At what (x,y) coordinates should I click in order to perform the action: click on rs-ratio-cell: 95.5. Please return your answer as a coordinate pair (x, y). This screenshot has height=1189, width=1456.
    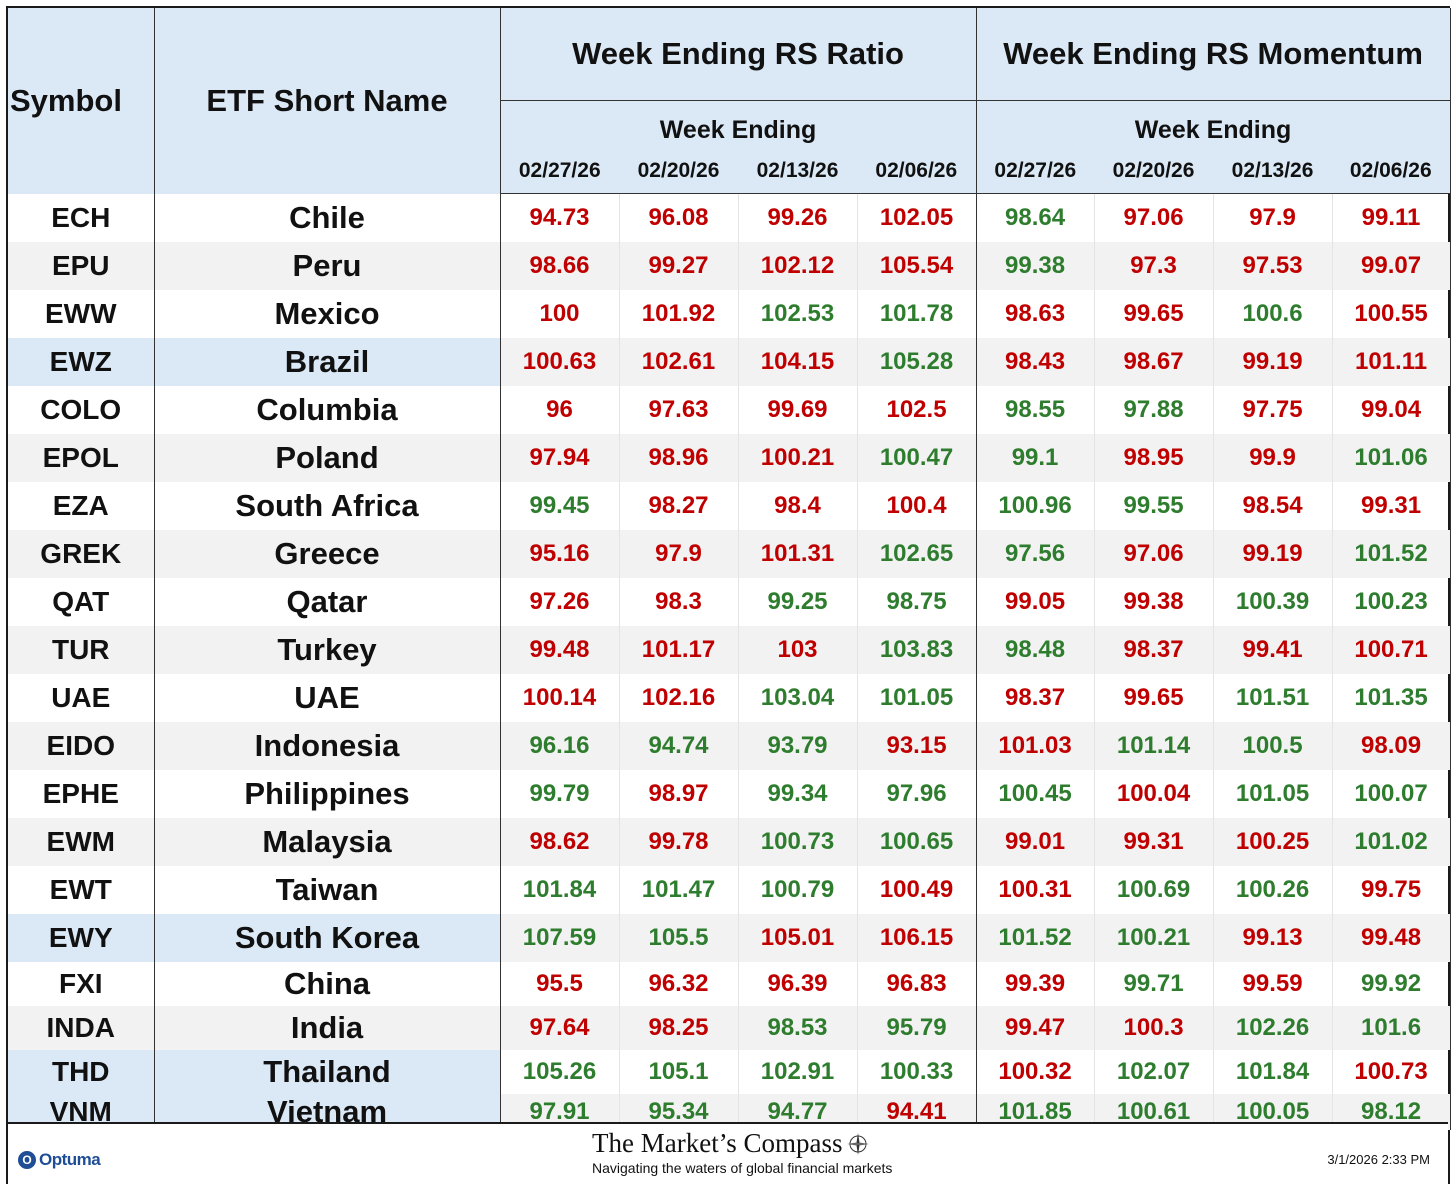
    Looking at the image, I should click on (560, 983).